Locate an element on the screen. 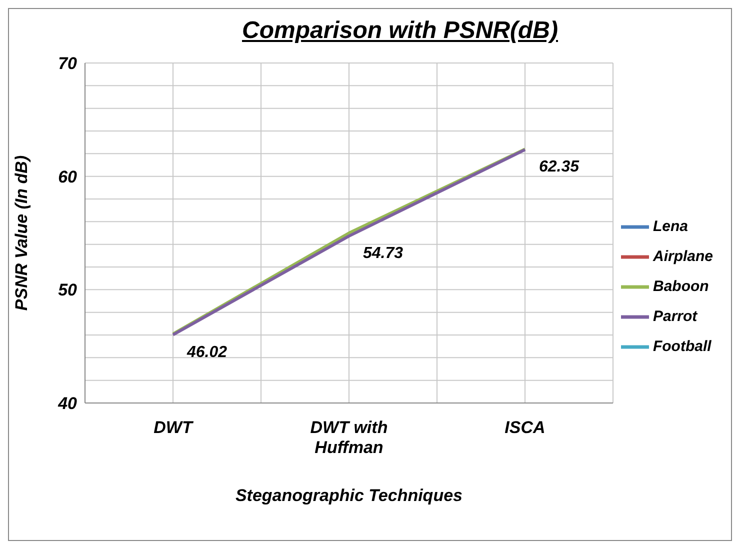 The image size is (740, 549). legend-label: Baboon is located at coordinates (680, 286).